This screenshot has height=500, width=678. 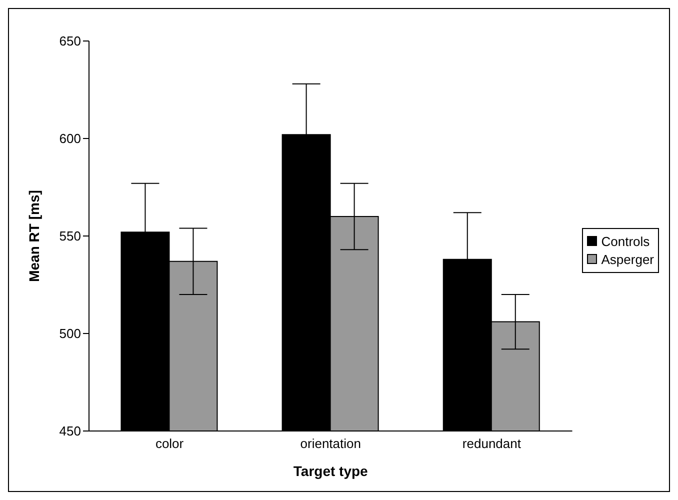 I want to click on x-axis-title: Target type, so click(x=330, y=471).